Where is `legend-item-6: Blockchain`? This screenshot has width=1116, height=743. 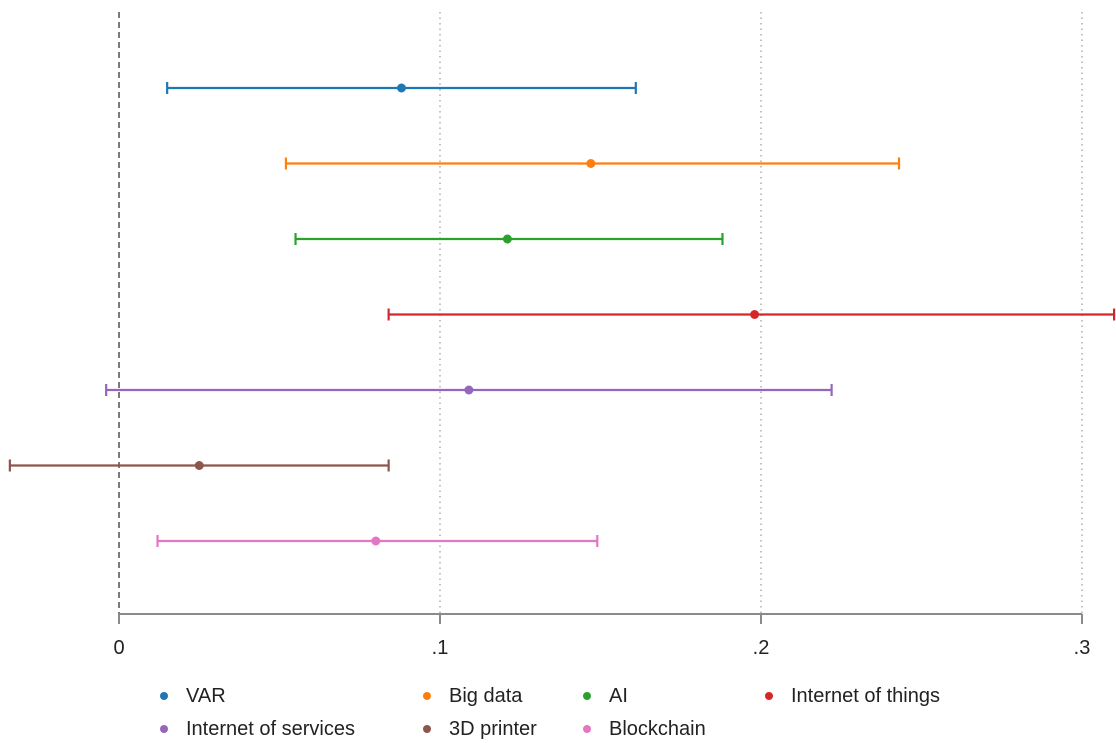 legend-item-6: Blockchain is located at coordinates (644, 729).